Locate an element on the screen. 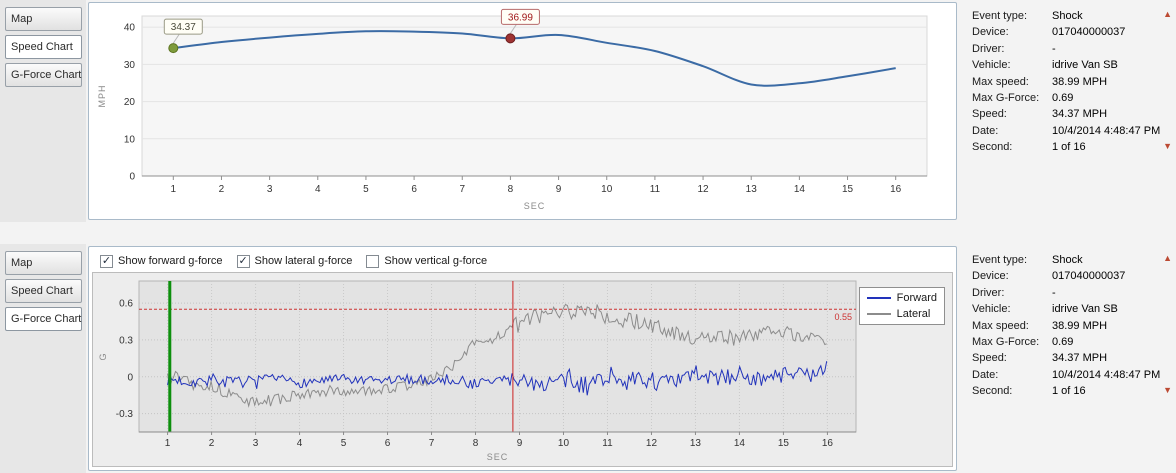 The height and width of the screenshot is (473, 1176). x-tick-label: 8 is located at coordinates (511, 189).